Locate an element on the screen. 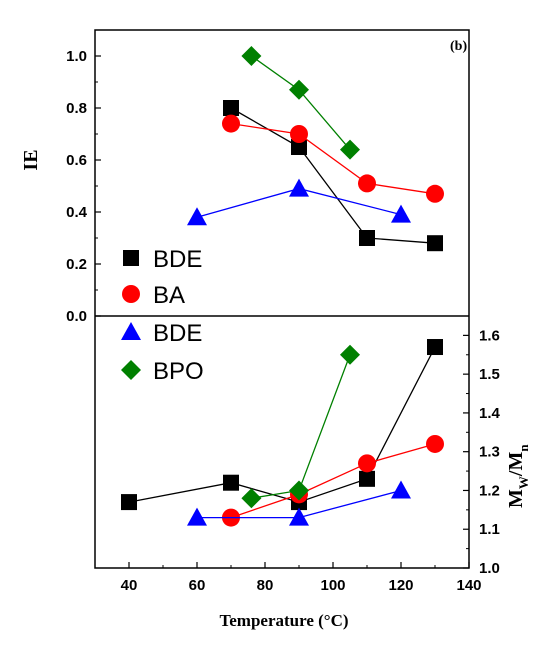 The height and width of the screenshot is (653, 558). y-tick-label-mwmn: 1.3 is located at coordinates (489, 452).